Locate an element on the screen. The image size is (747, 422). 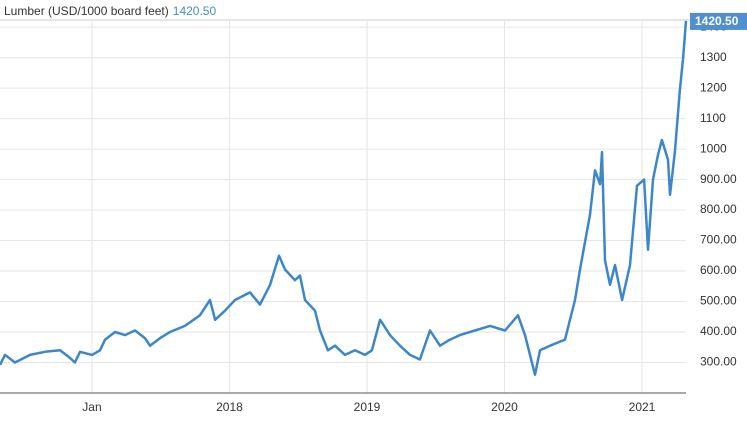
y-tick-label: 600.00 is located at coordinates (718, 270).